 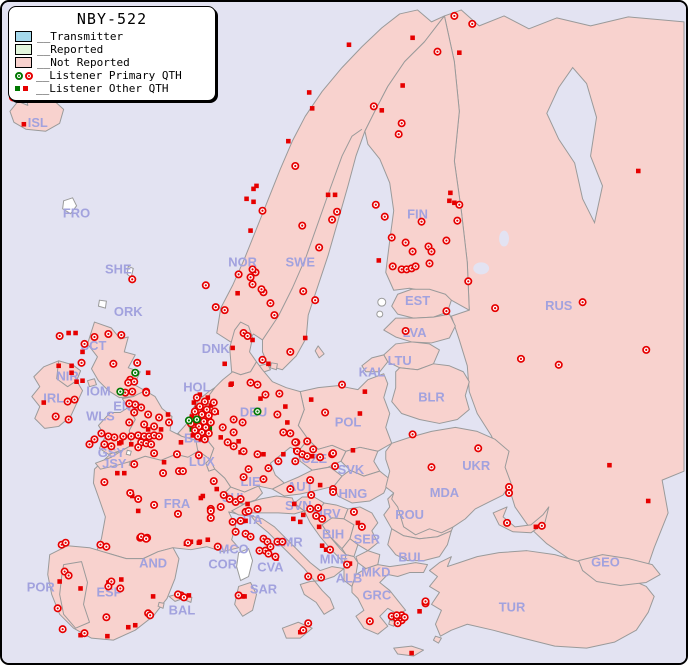 What do you see at coordinates (297, 630) in the screenshot?
I see `sicily-island` at bounding box center [297, 630].